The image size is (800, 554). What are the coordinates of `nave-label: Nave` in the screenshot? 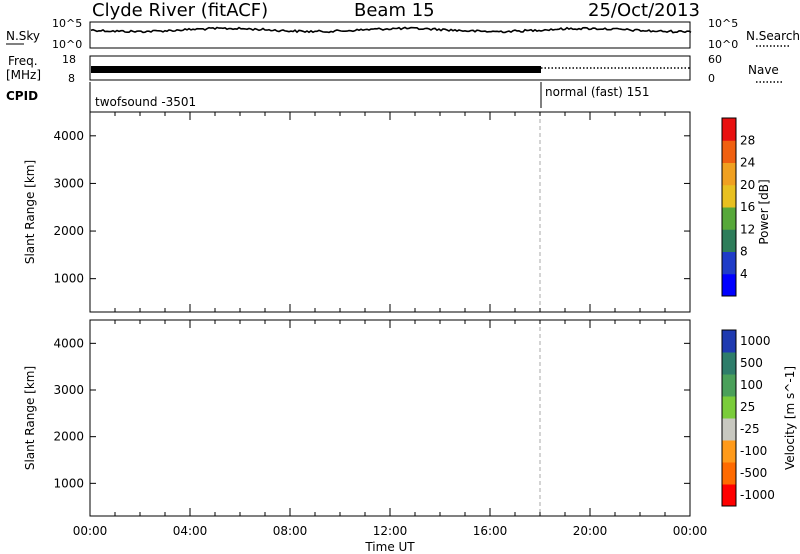 It's located at (763, 70).